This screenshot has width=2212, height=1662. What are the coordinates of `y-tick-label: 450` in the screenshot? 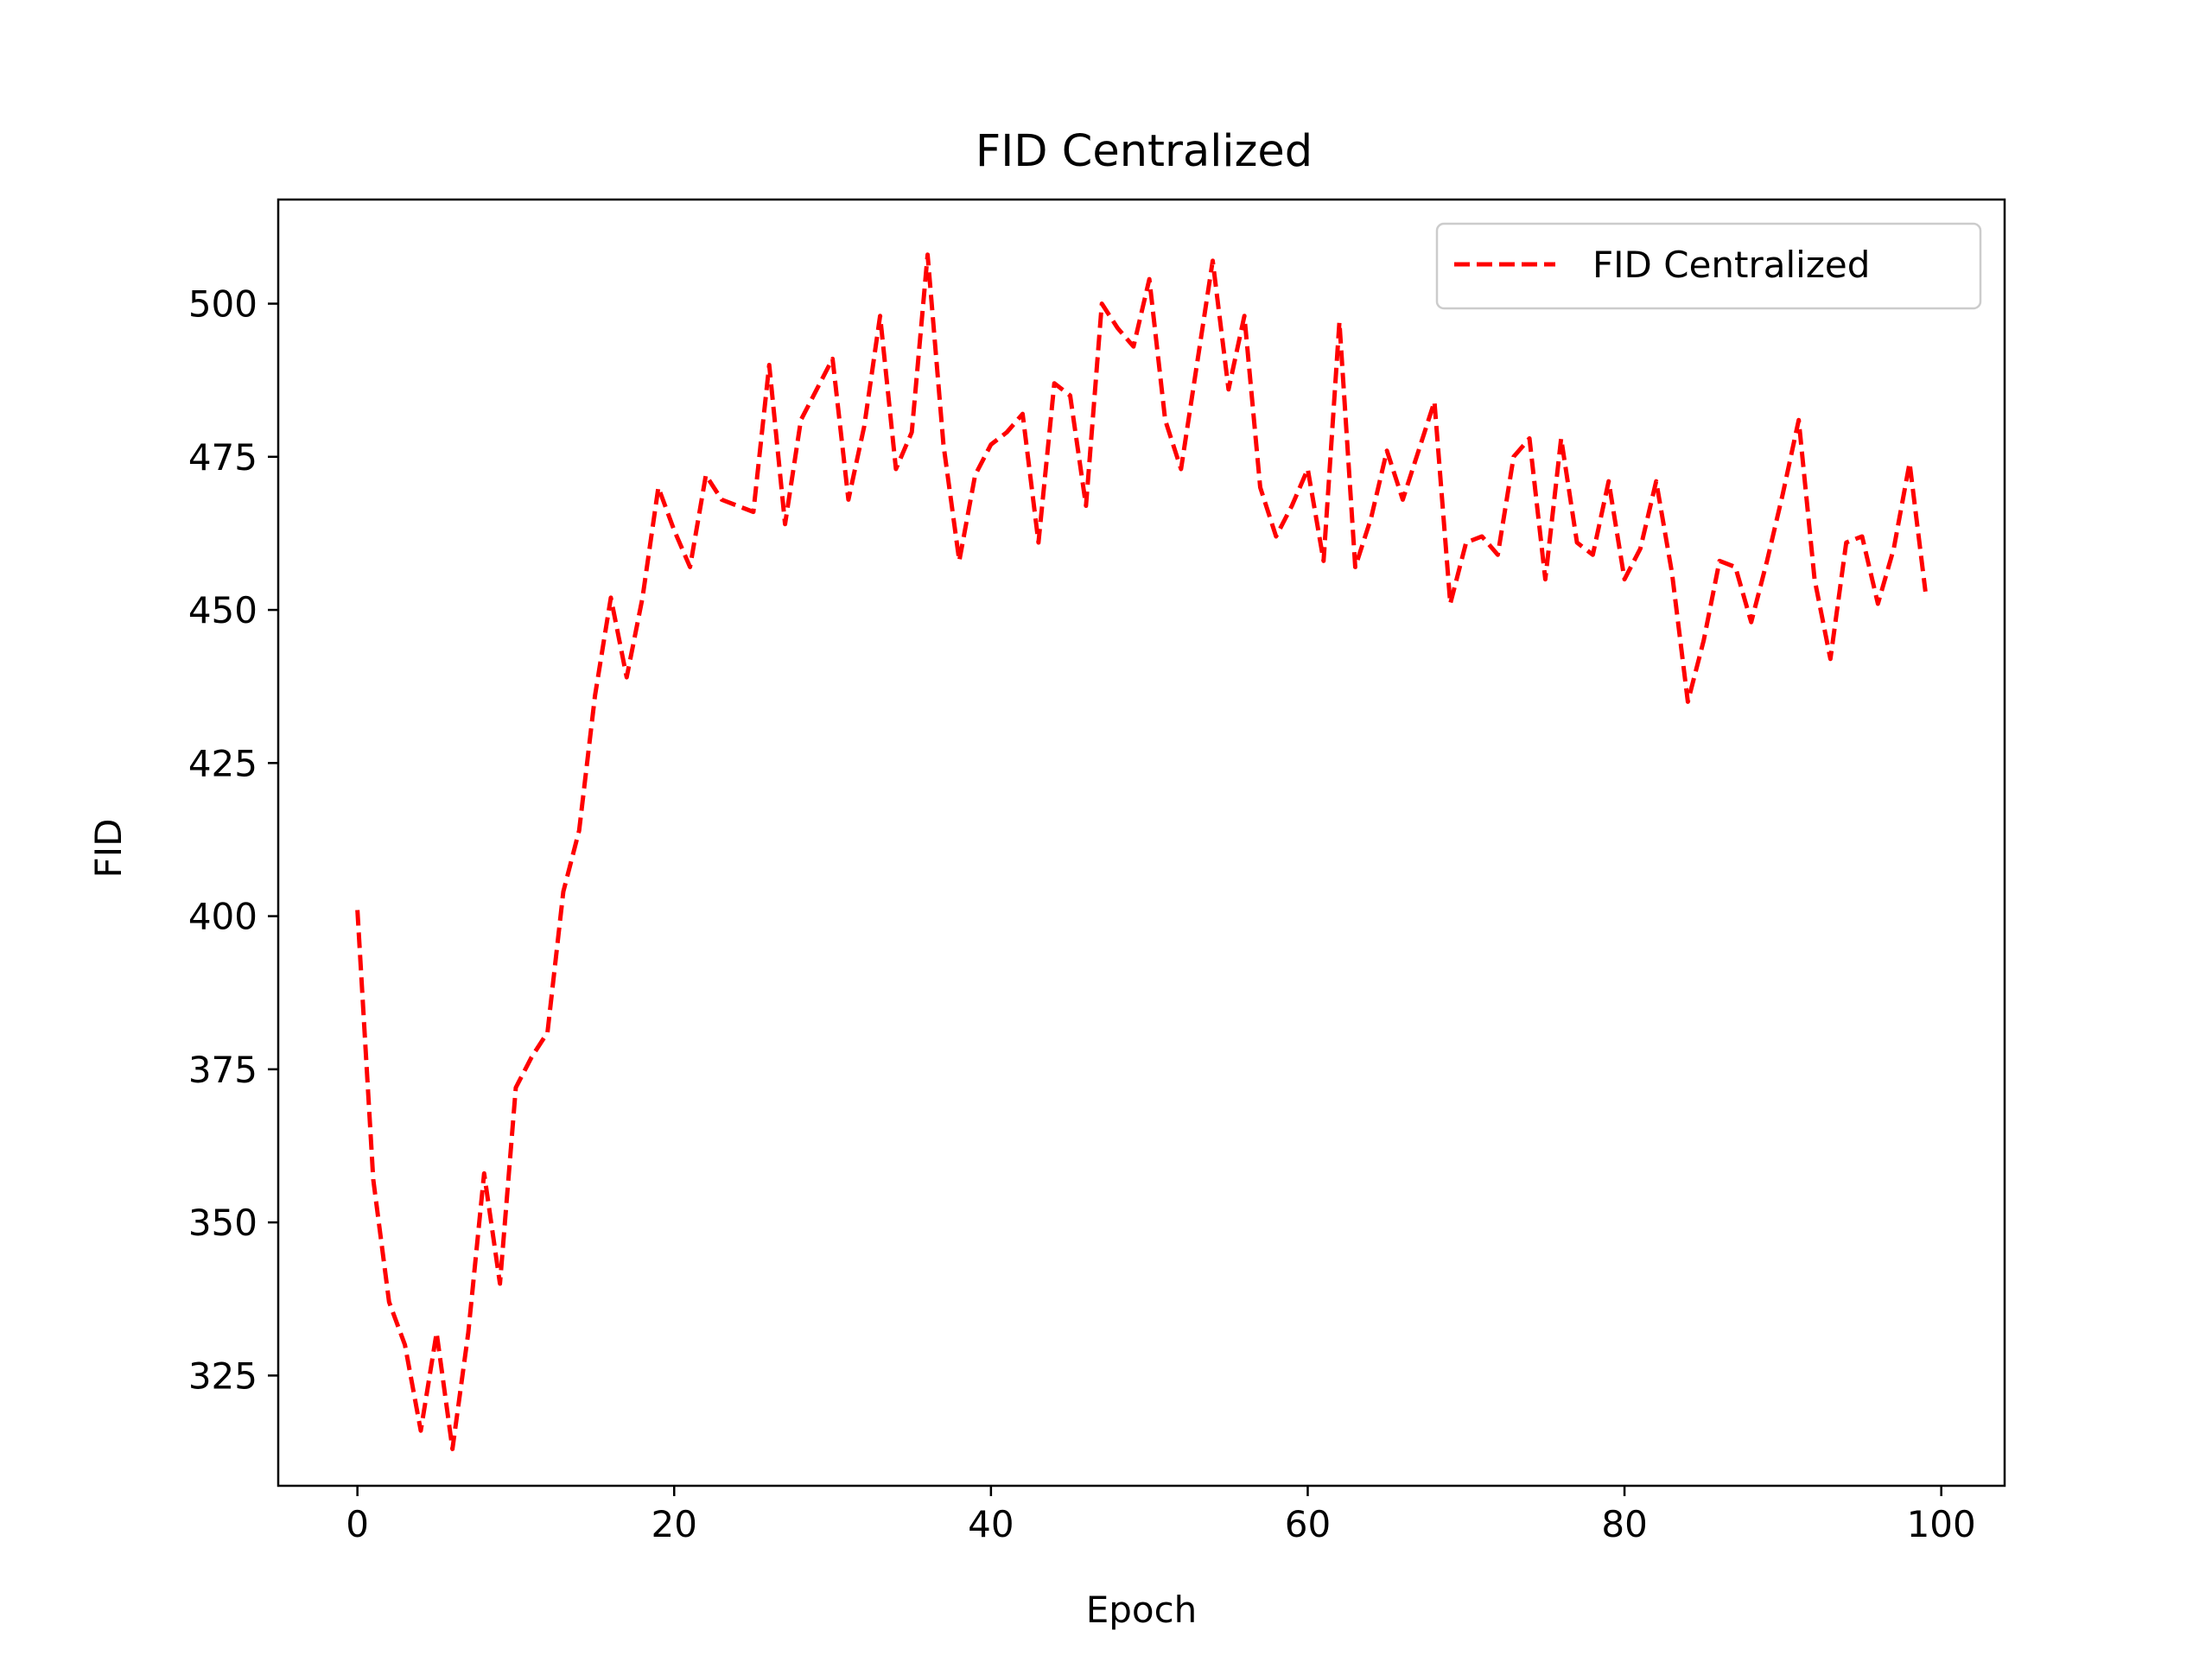 It's located at (222, 610).